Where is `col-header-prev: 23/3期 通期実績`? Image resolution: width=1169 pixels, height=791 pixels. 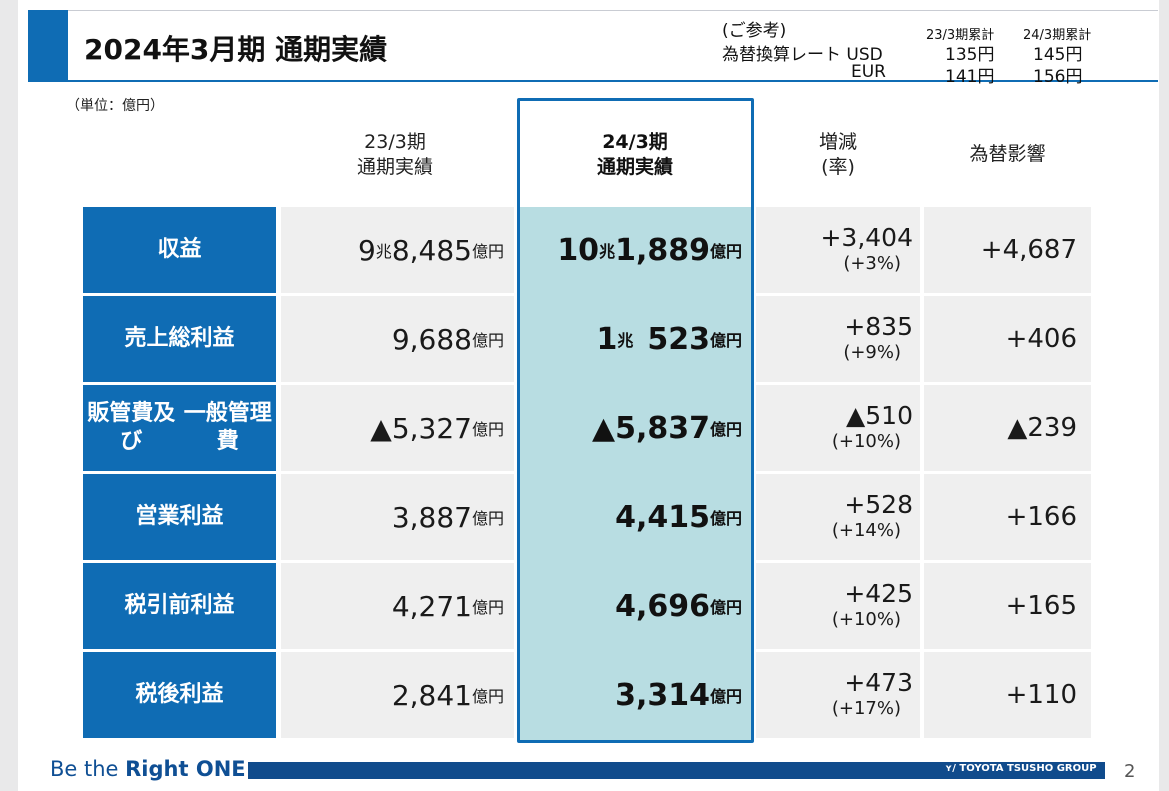
col-header-prev: 23/3期 通期実績 is located at coordinates (395, 155).